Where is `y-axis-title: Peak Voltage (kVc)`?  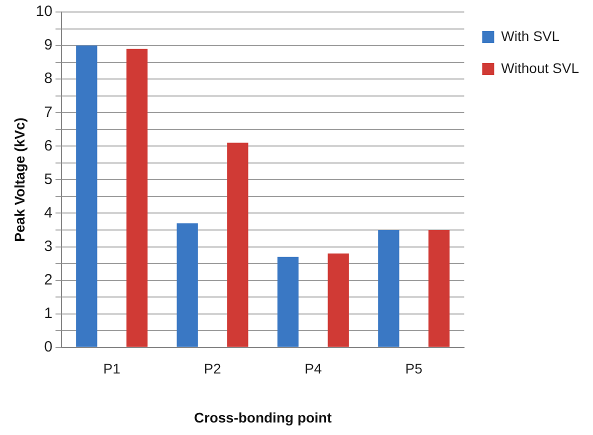 y-axis-title: Peak Voltage (kVc) is located at coordinates (19, 180).